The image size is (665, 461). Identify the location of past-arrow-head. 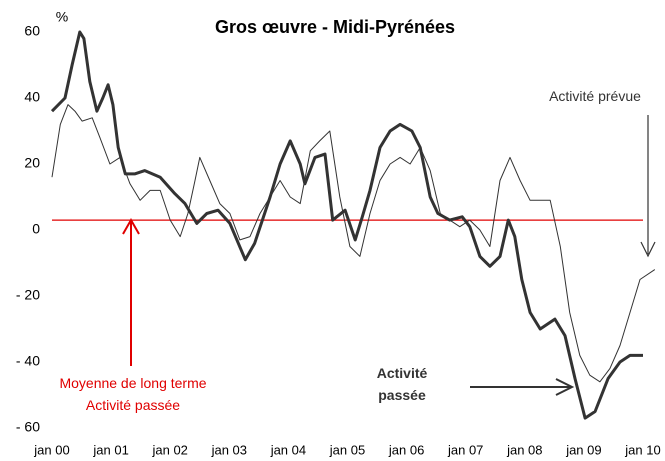
(565, 387).